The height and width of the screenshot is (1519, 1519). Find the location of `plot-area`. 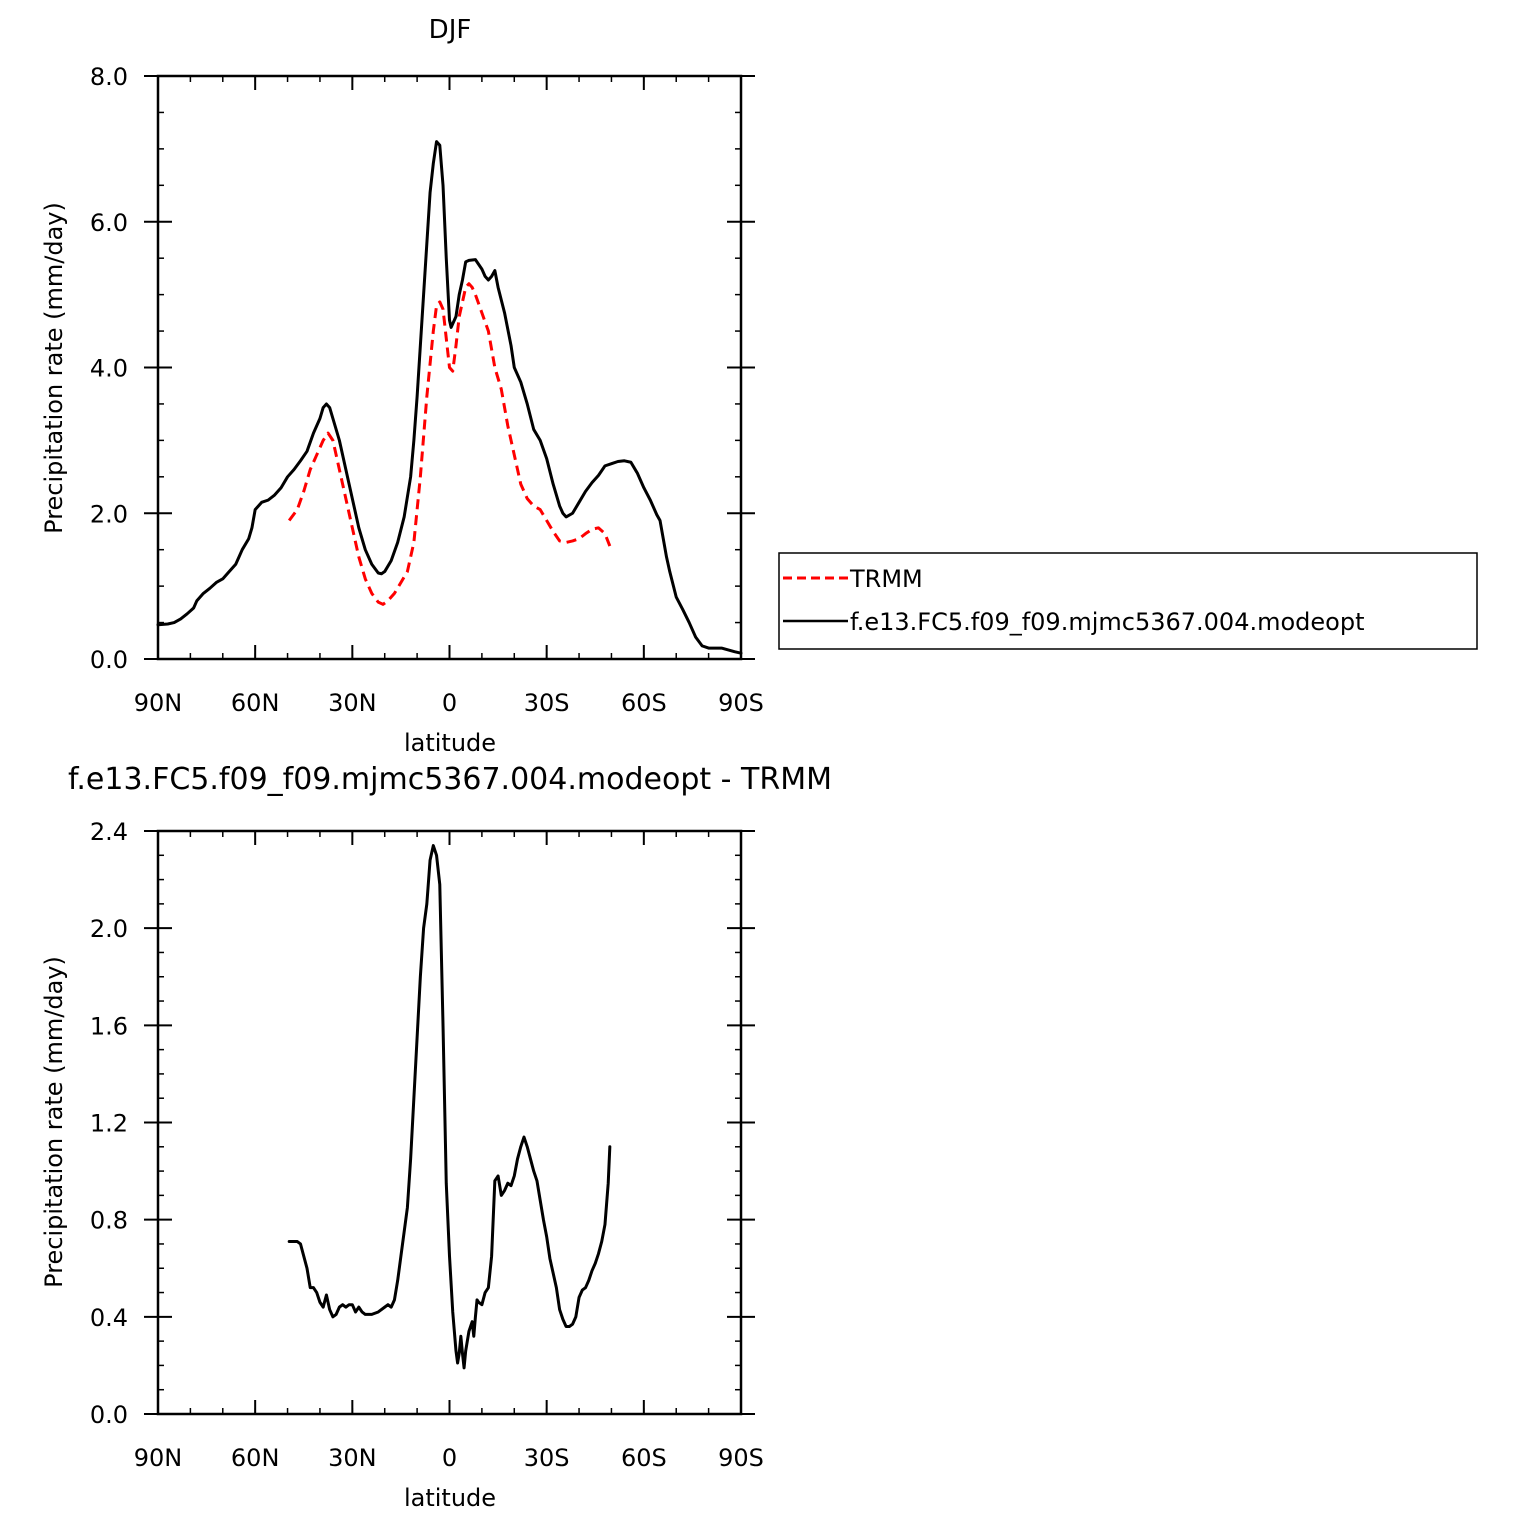

plot-area is located at coordinates (449, 1122).